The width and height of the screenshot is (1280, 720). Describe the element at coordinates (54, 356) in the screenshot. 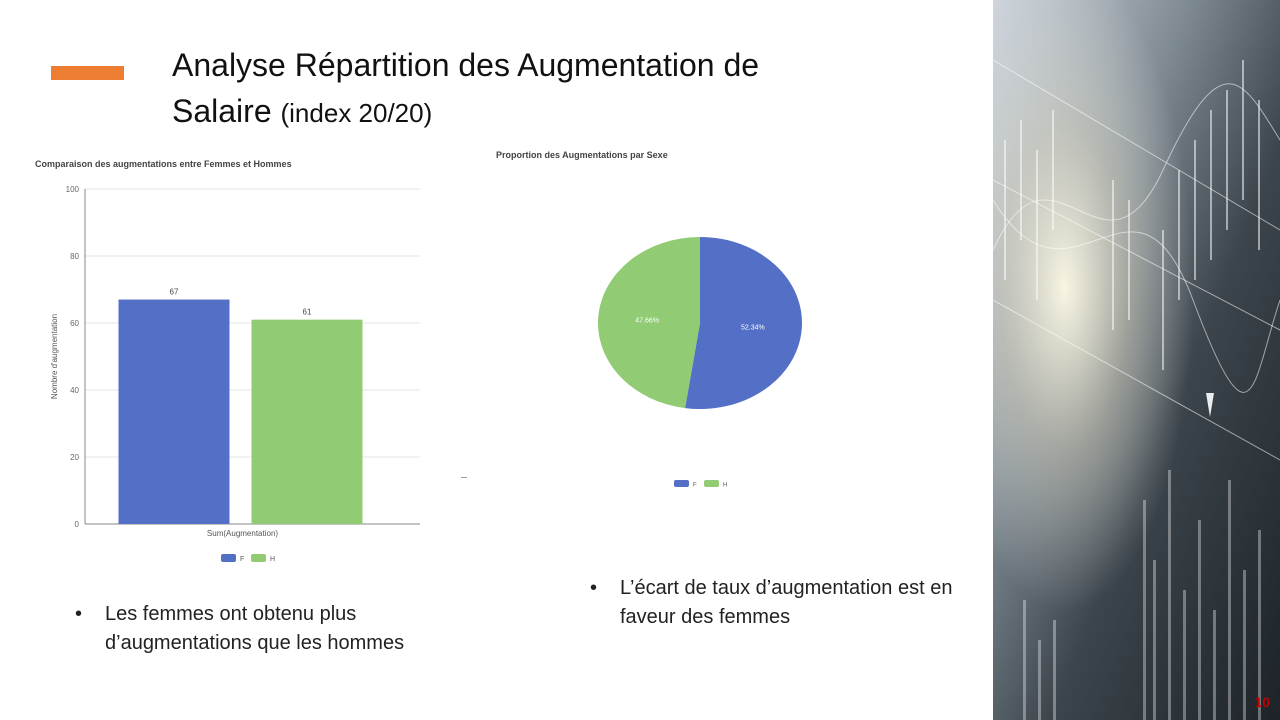

I see `y-axis-label: Nombre d'augmentation` at that location.